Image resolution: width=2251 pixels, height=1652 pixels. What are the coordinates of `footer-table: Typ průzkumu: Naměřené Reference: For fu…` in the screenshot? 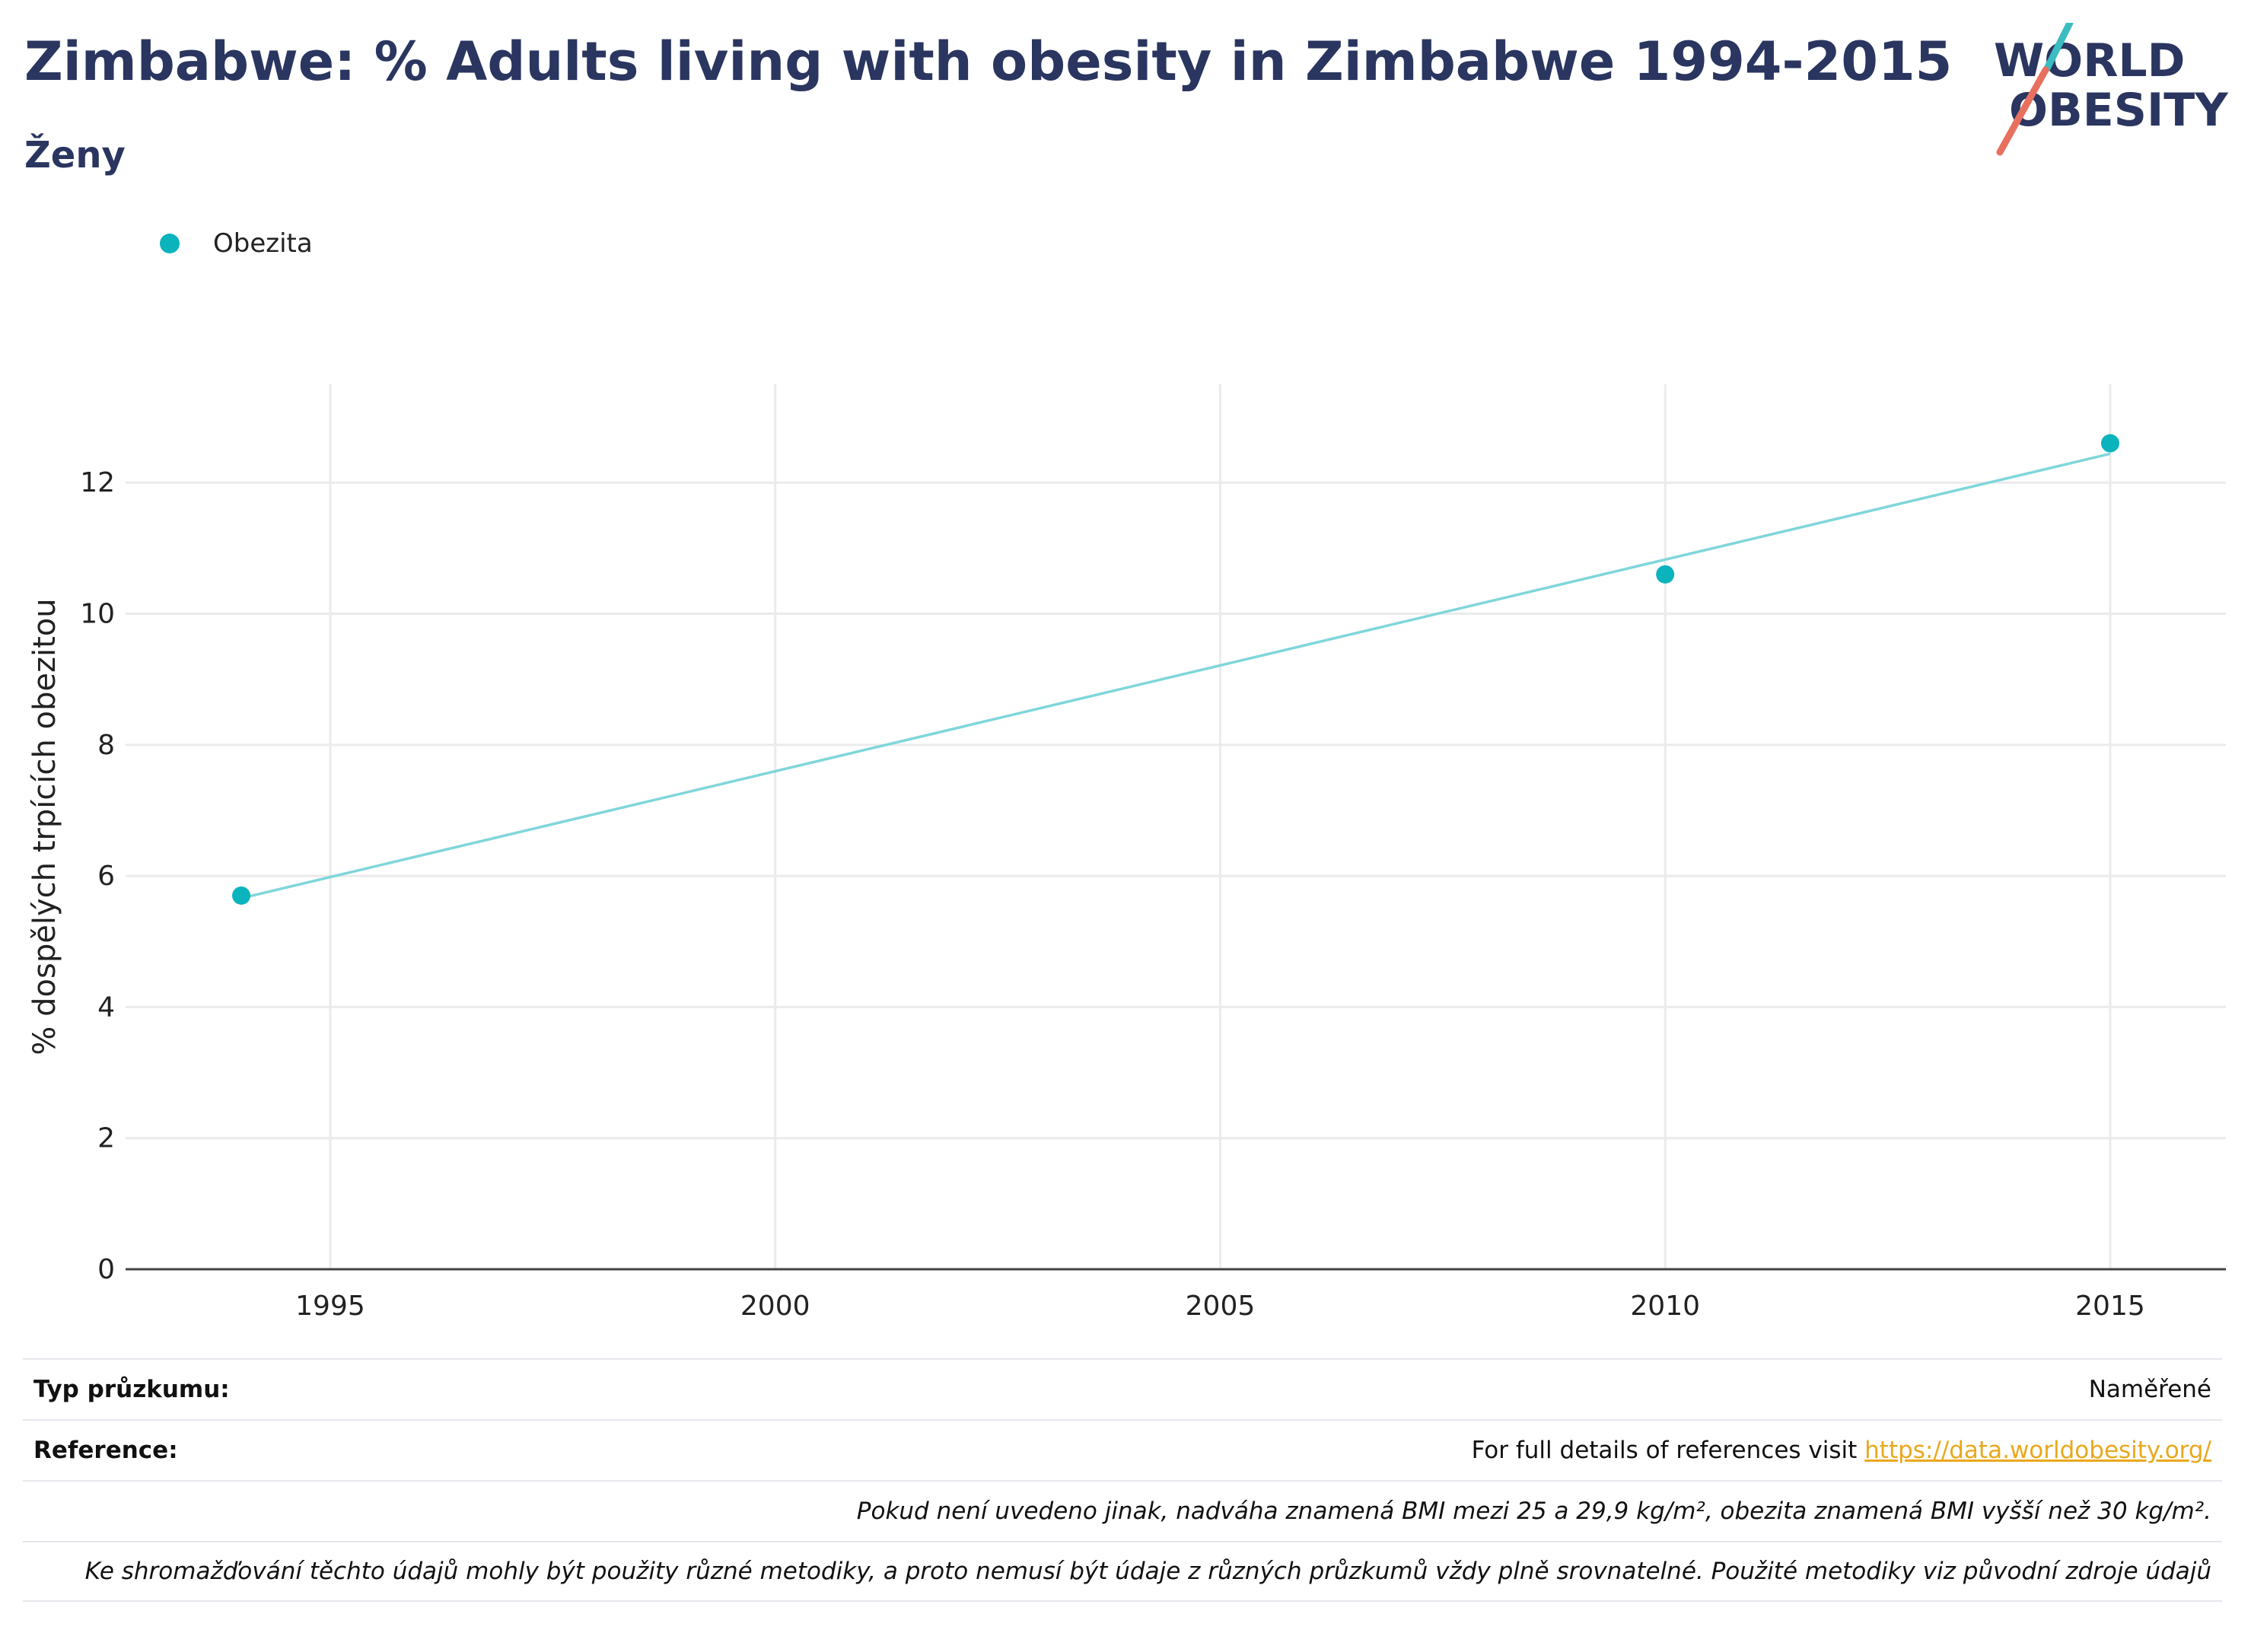 It's located at (1122, 1480).